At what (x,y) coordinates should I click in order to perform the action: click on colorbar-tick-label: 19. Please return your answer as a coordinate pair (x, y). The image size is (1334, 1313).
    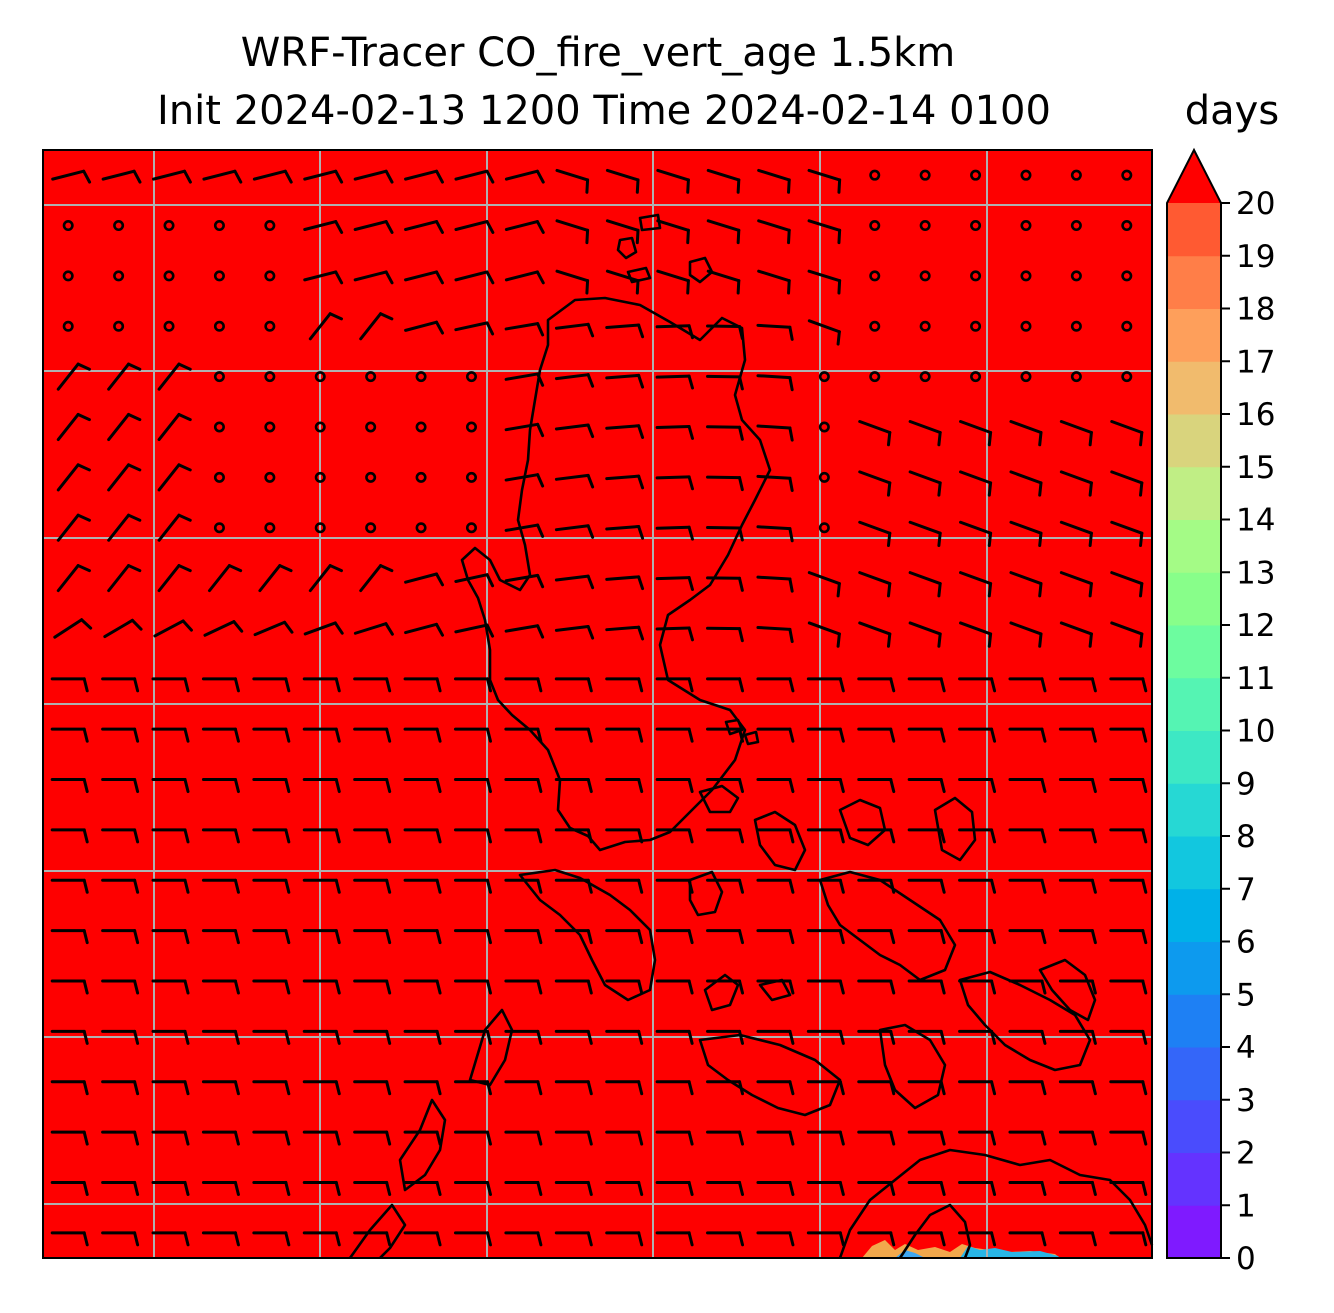
    Looking at the image, I should click on (1255, 257).